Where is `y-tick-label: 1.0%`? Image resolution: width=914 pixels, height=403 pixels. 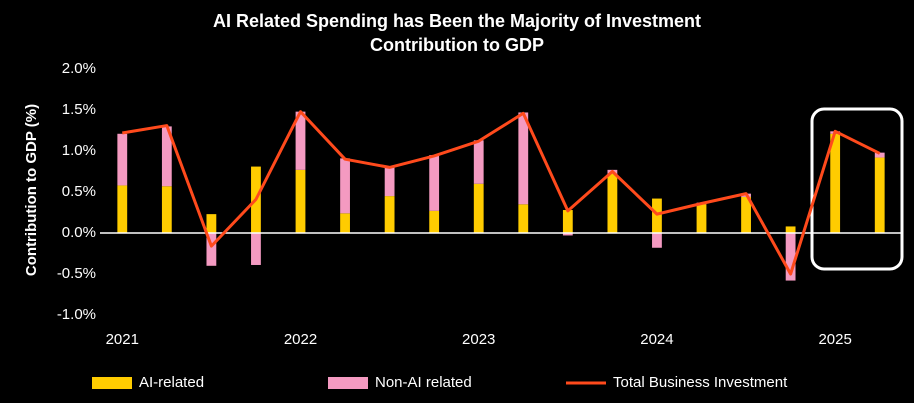 y-tick-label: 1.0% is located at coordinates (79, 150).